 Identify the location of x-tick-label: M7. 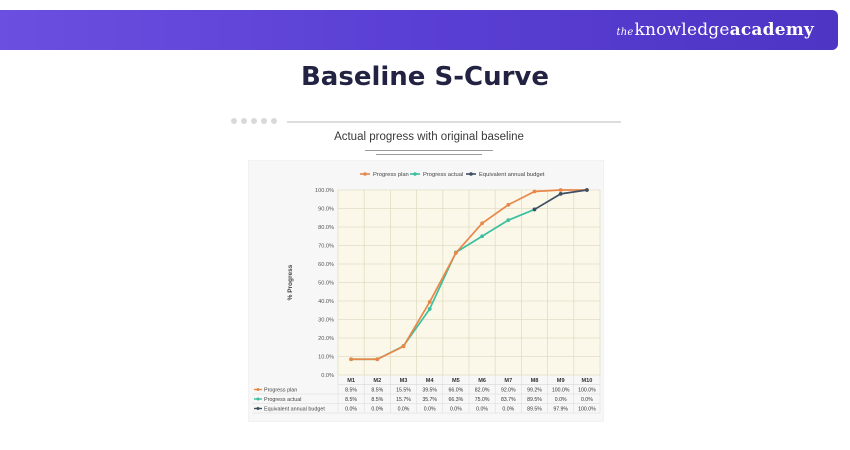
(508, 381).